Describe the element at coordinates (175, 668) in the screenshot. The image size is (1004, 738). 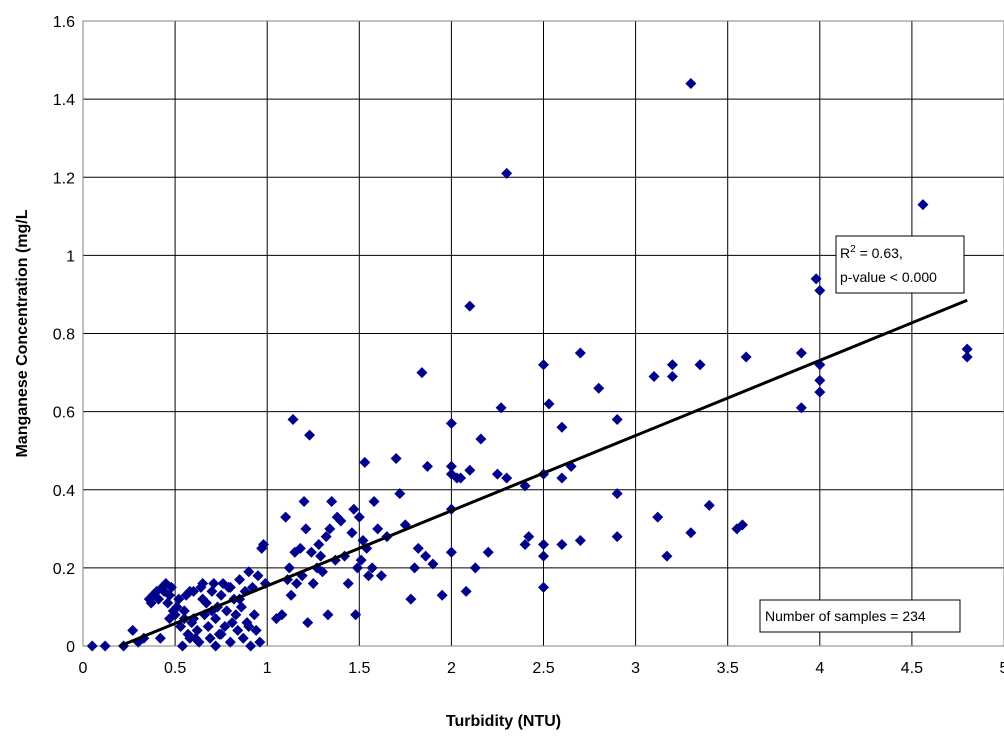
I see `x-tick-label: 0.5` at that location.